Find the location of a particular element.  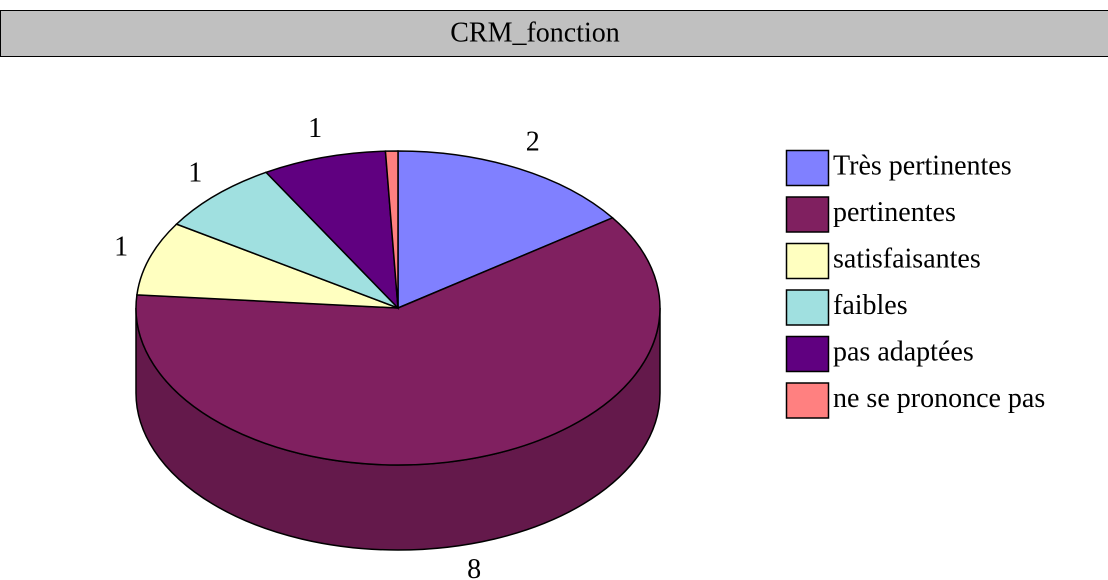

legend-label: ne se prononce pas is located at coordinates (939, 398).